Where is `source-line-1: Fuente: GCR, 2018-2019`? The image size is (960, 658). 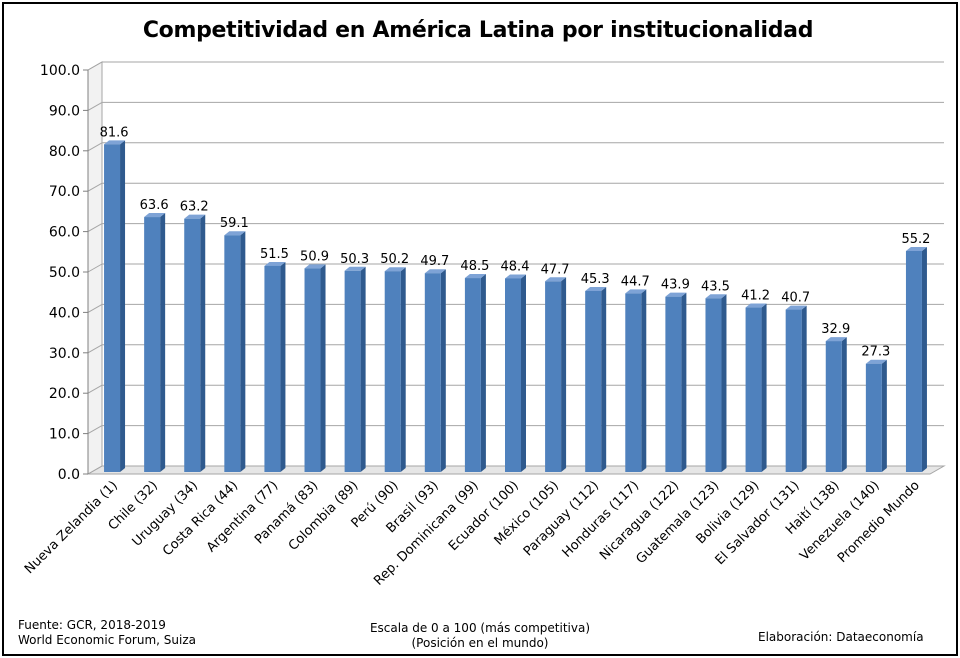
source-line-1: Fuente: GCR, 2018-2019 is located at coordinates (92, 625).